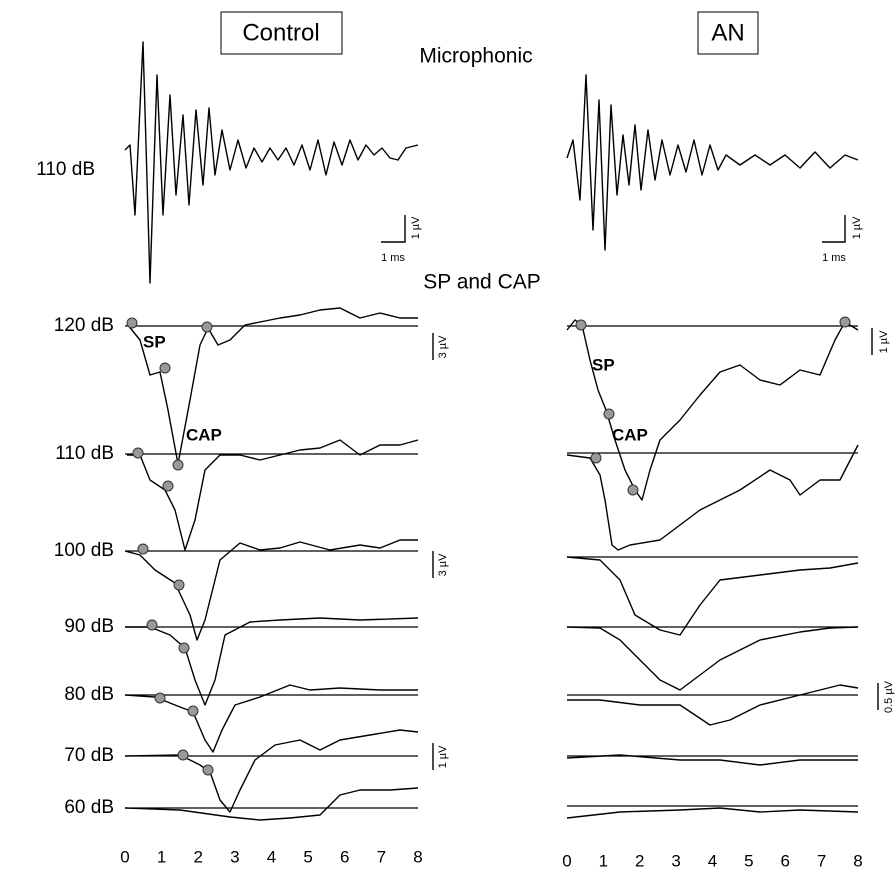  Describe the element at coordinates (482, 282) in the screenshot. I see `section-title: SP and CAP` at that location.